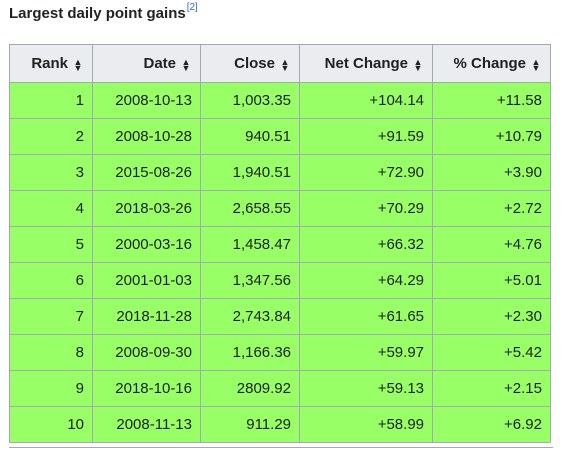 The image size is (564, 455). I want to click on pct-change-cell: +2.15, so click(491, 388).